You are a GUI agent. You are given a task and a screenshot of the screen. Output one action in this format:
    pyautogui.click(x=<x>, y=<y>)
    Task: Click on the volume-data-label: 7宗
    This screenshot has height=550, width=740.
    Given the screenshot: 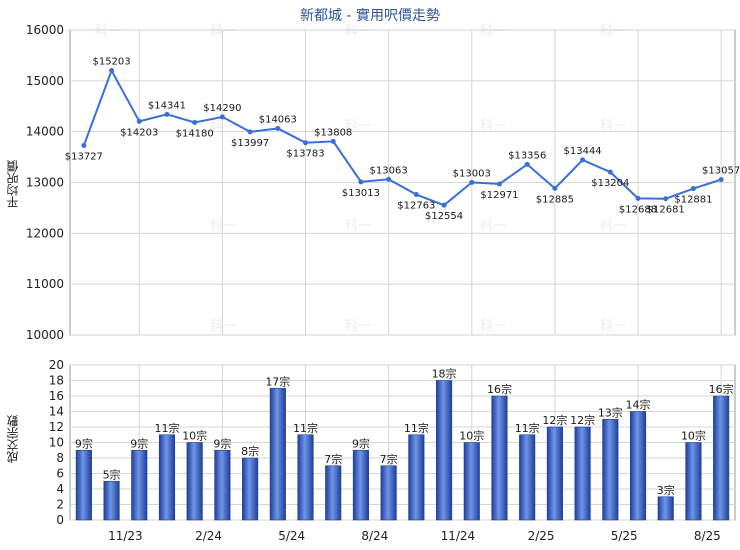 What is the action you would take?
    pyautogui.click(x=333, y=459)
    